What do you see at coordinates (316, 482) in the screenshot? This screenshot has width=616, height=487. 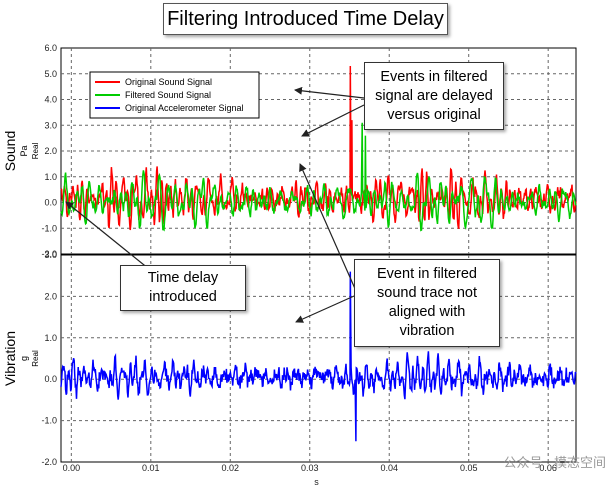 I see `x-axis-label: s` at bounding box center [316, 482].